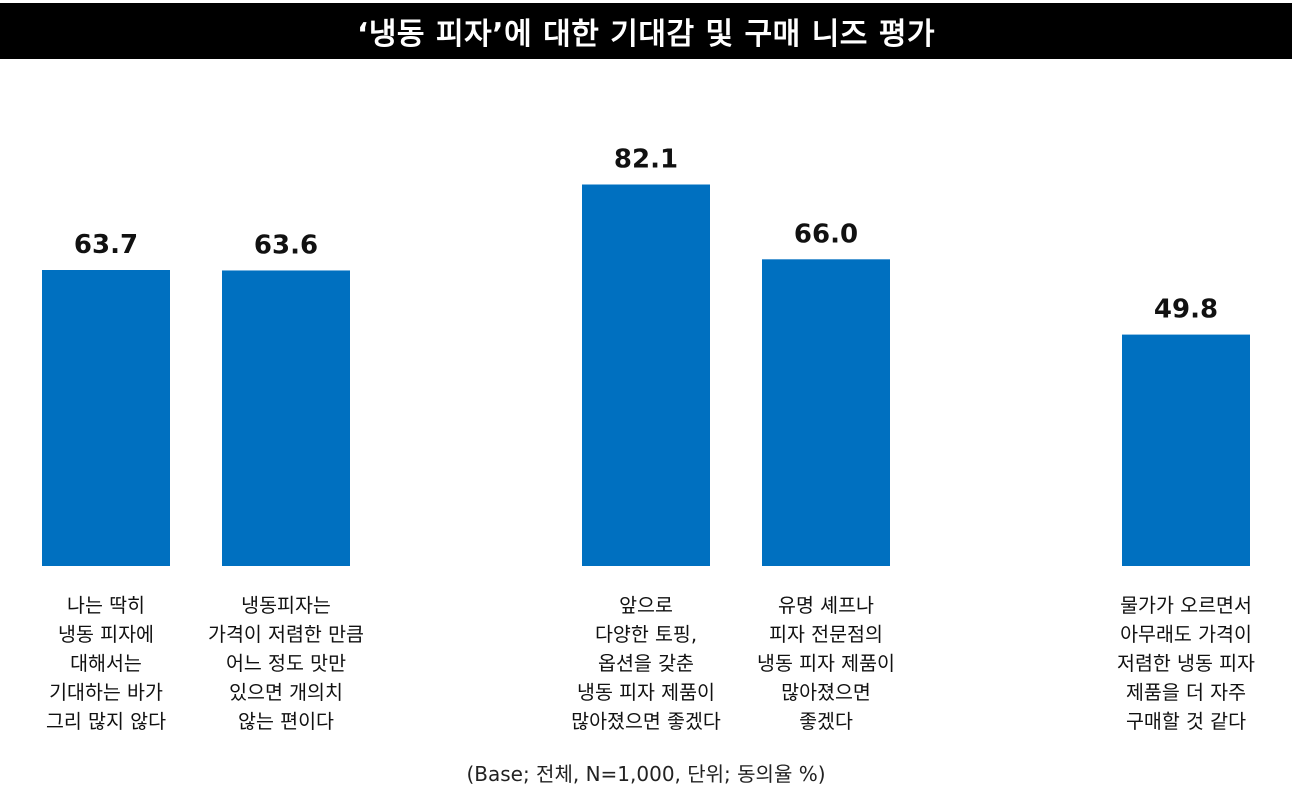 The image size is (1292, 811). I want to click on data-label-1: 63.7, so click(106, 245).